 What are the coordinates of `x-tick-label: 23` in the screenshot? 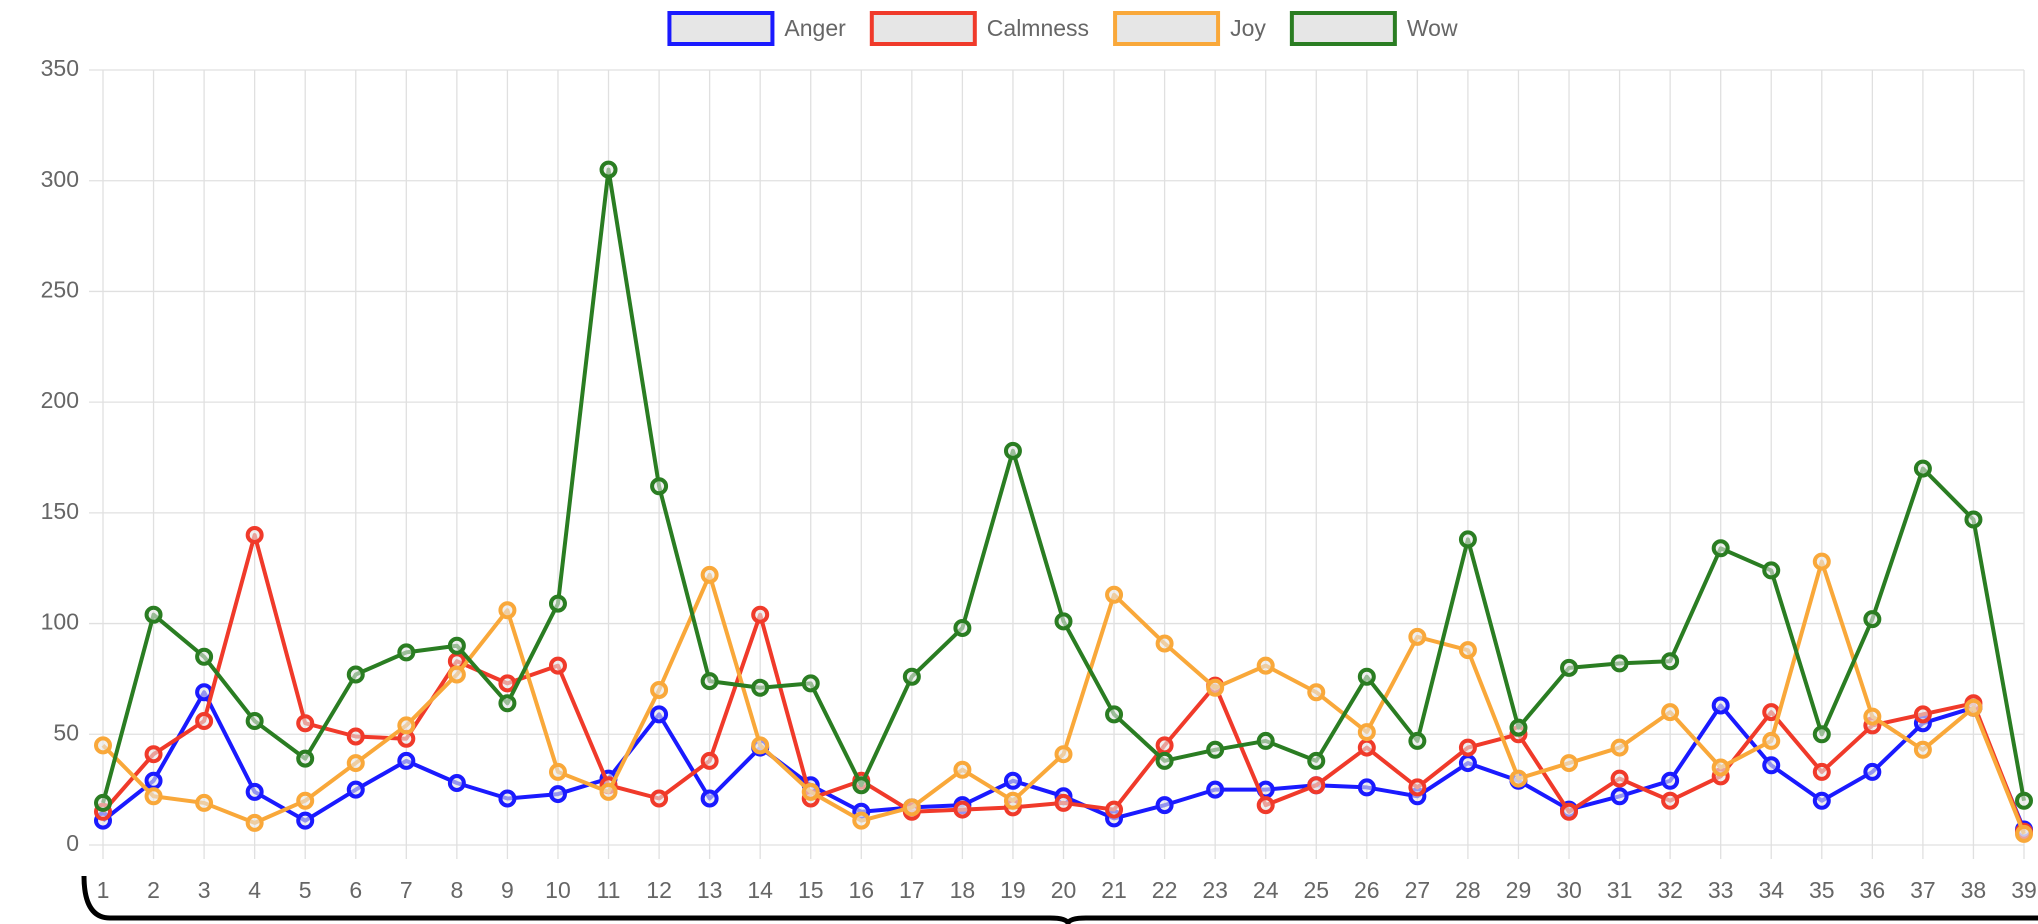 It's located at (1215, 890).